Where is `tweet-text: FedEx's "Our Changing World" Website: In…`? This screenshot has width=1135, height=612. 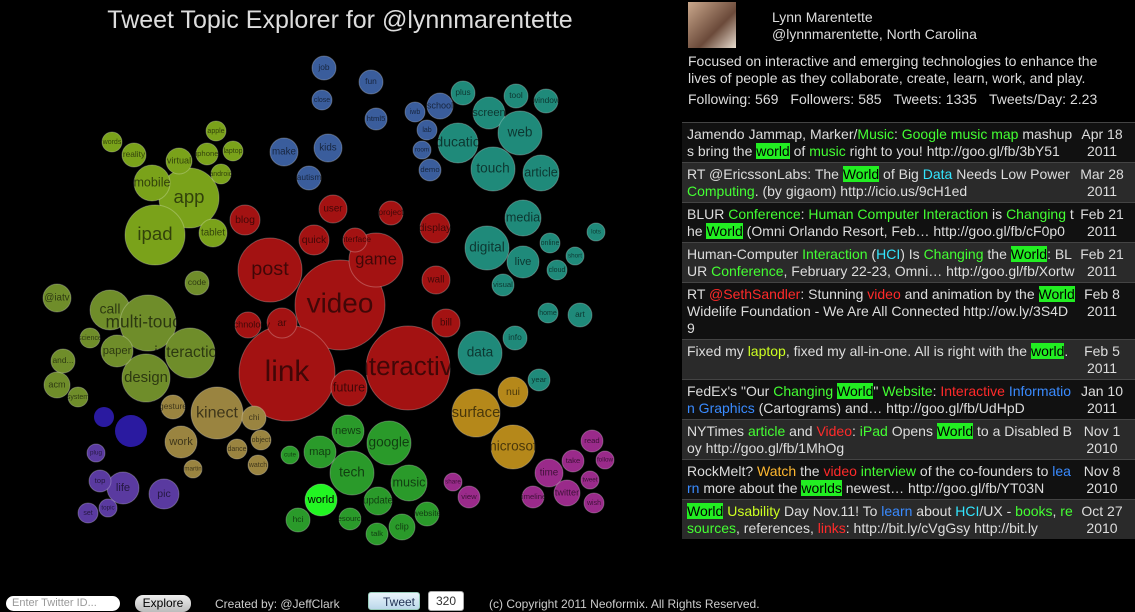
tweet-text: FedEx's "Our Changing World" Website: In… is located at coordinates (879, 399).